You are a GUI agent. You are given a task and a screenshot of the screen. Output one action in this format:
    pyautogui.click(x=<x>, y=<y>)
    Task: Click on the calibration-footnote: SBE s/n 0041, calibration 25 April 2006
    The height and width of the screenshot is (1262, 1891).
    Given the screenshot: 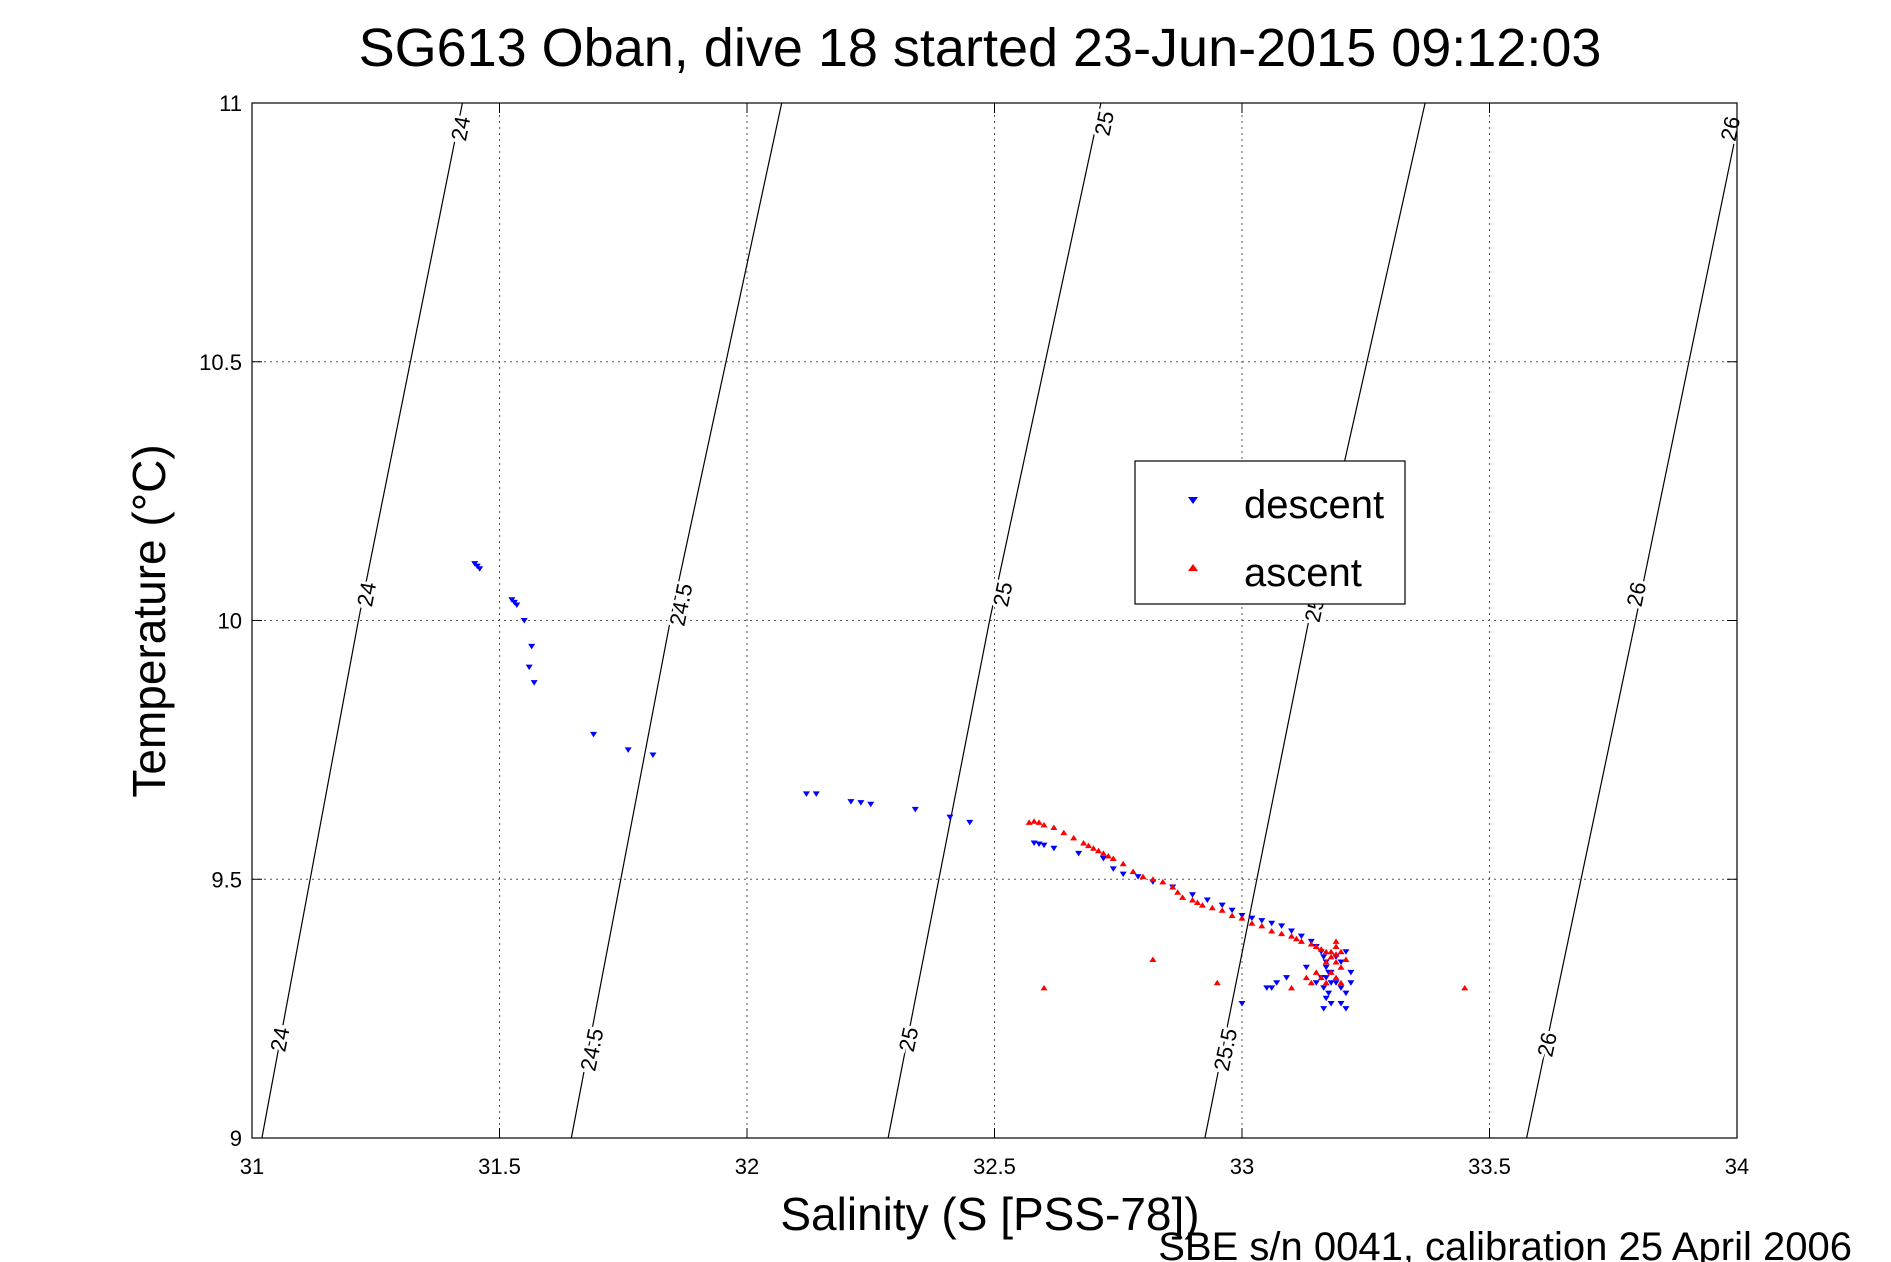 What is the action you would take?
    pyautogui.click(x=1505, y=1243)
    